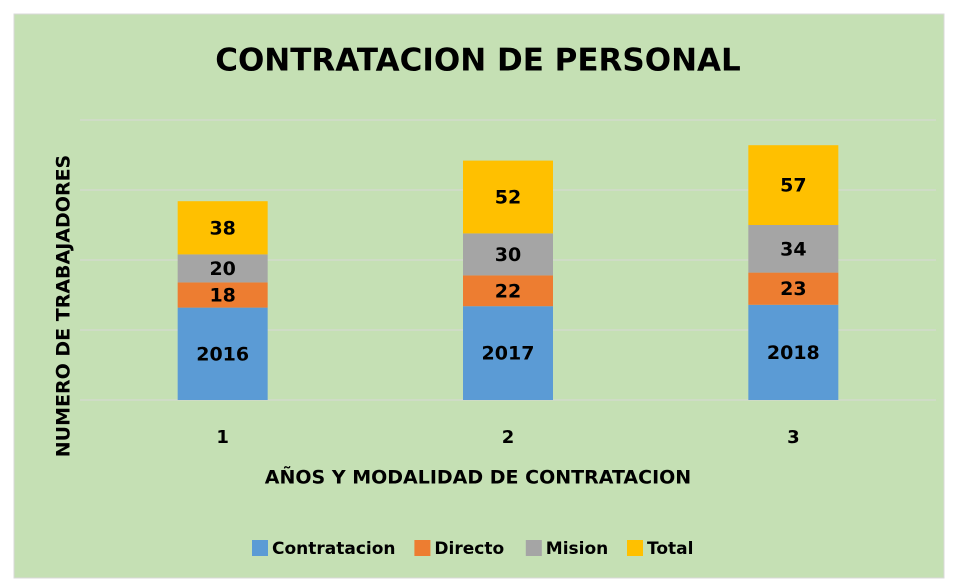  I want to click on data-label: 22, so click(508, 291).